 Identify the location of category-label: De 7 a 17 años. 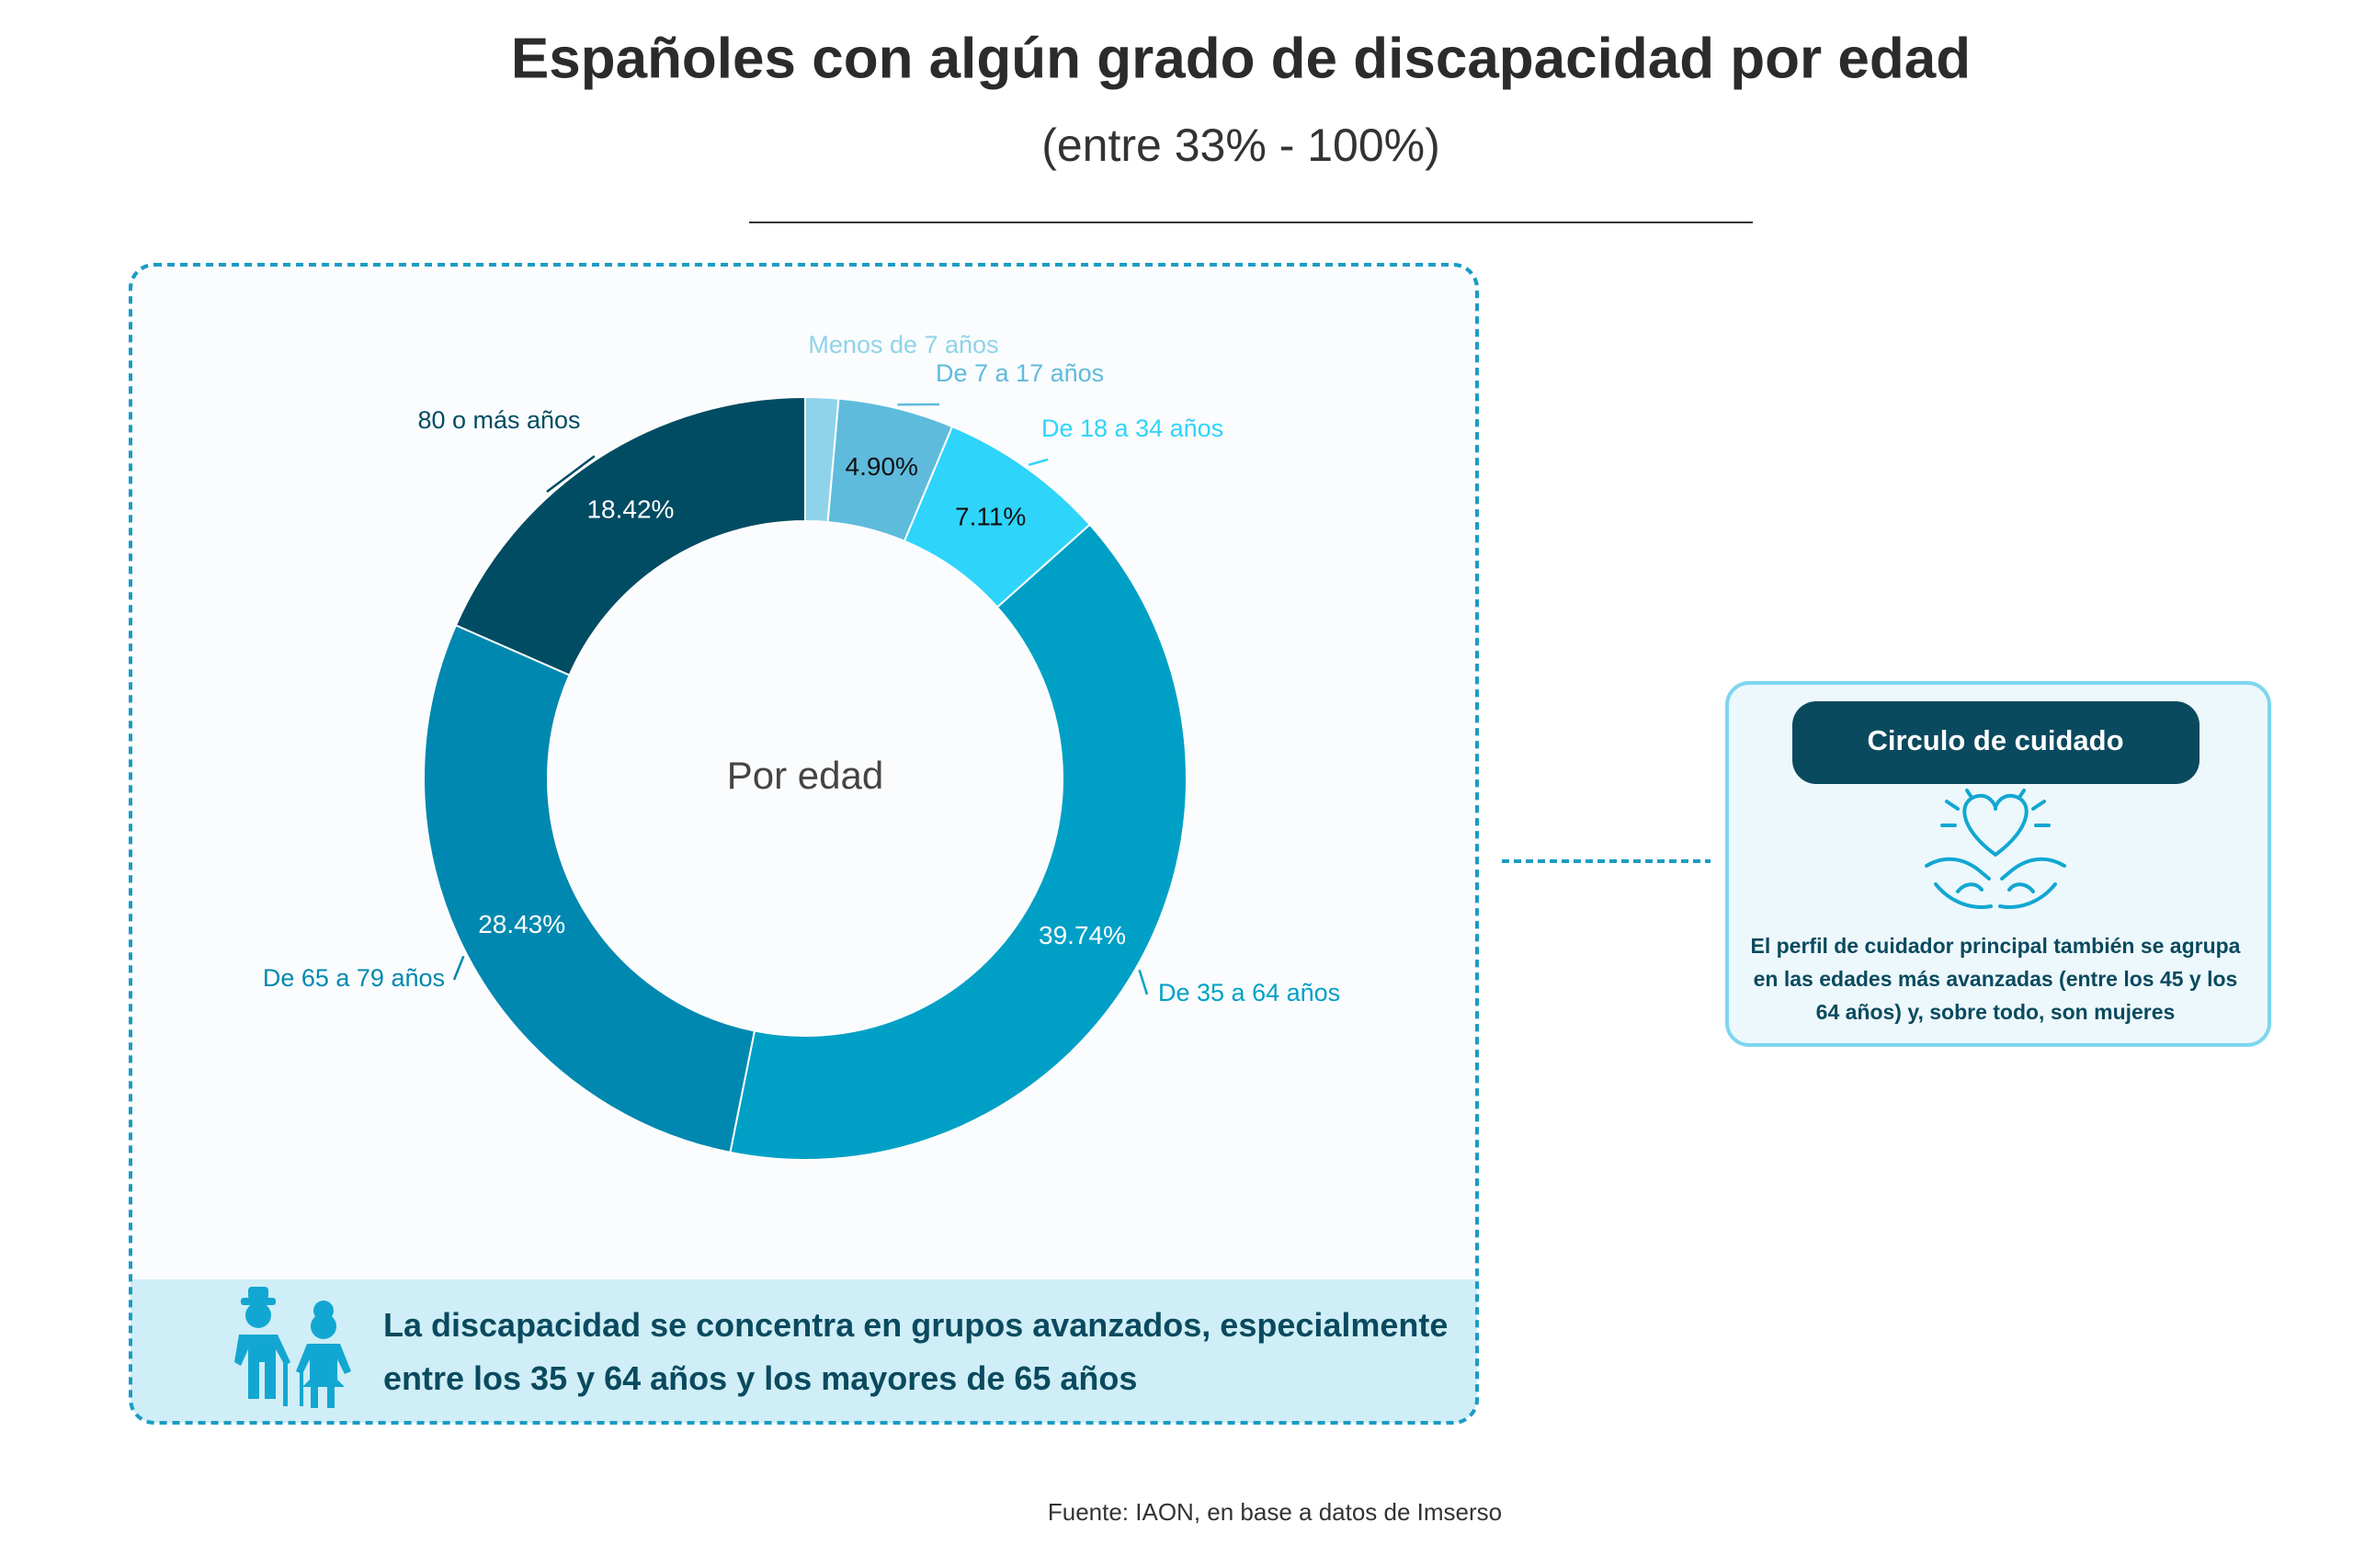
(1020, 373).